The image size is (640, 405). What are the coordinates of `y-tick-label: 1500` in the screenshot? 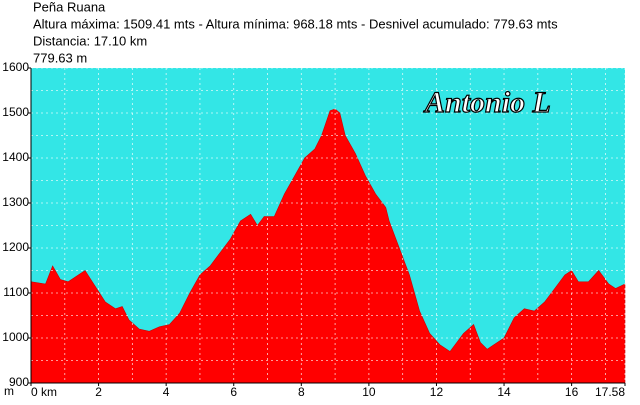 It's located at (15, 112).